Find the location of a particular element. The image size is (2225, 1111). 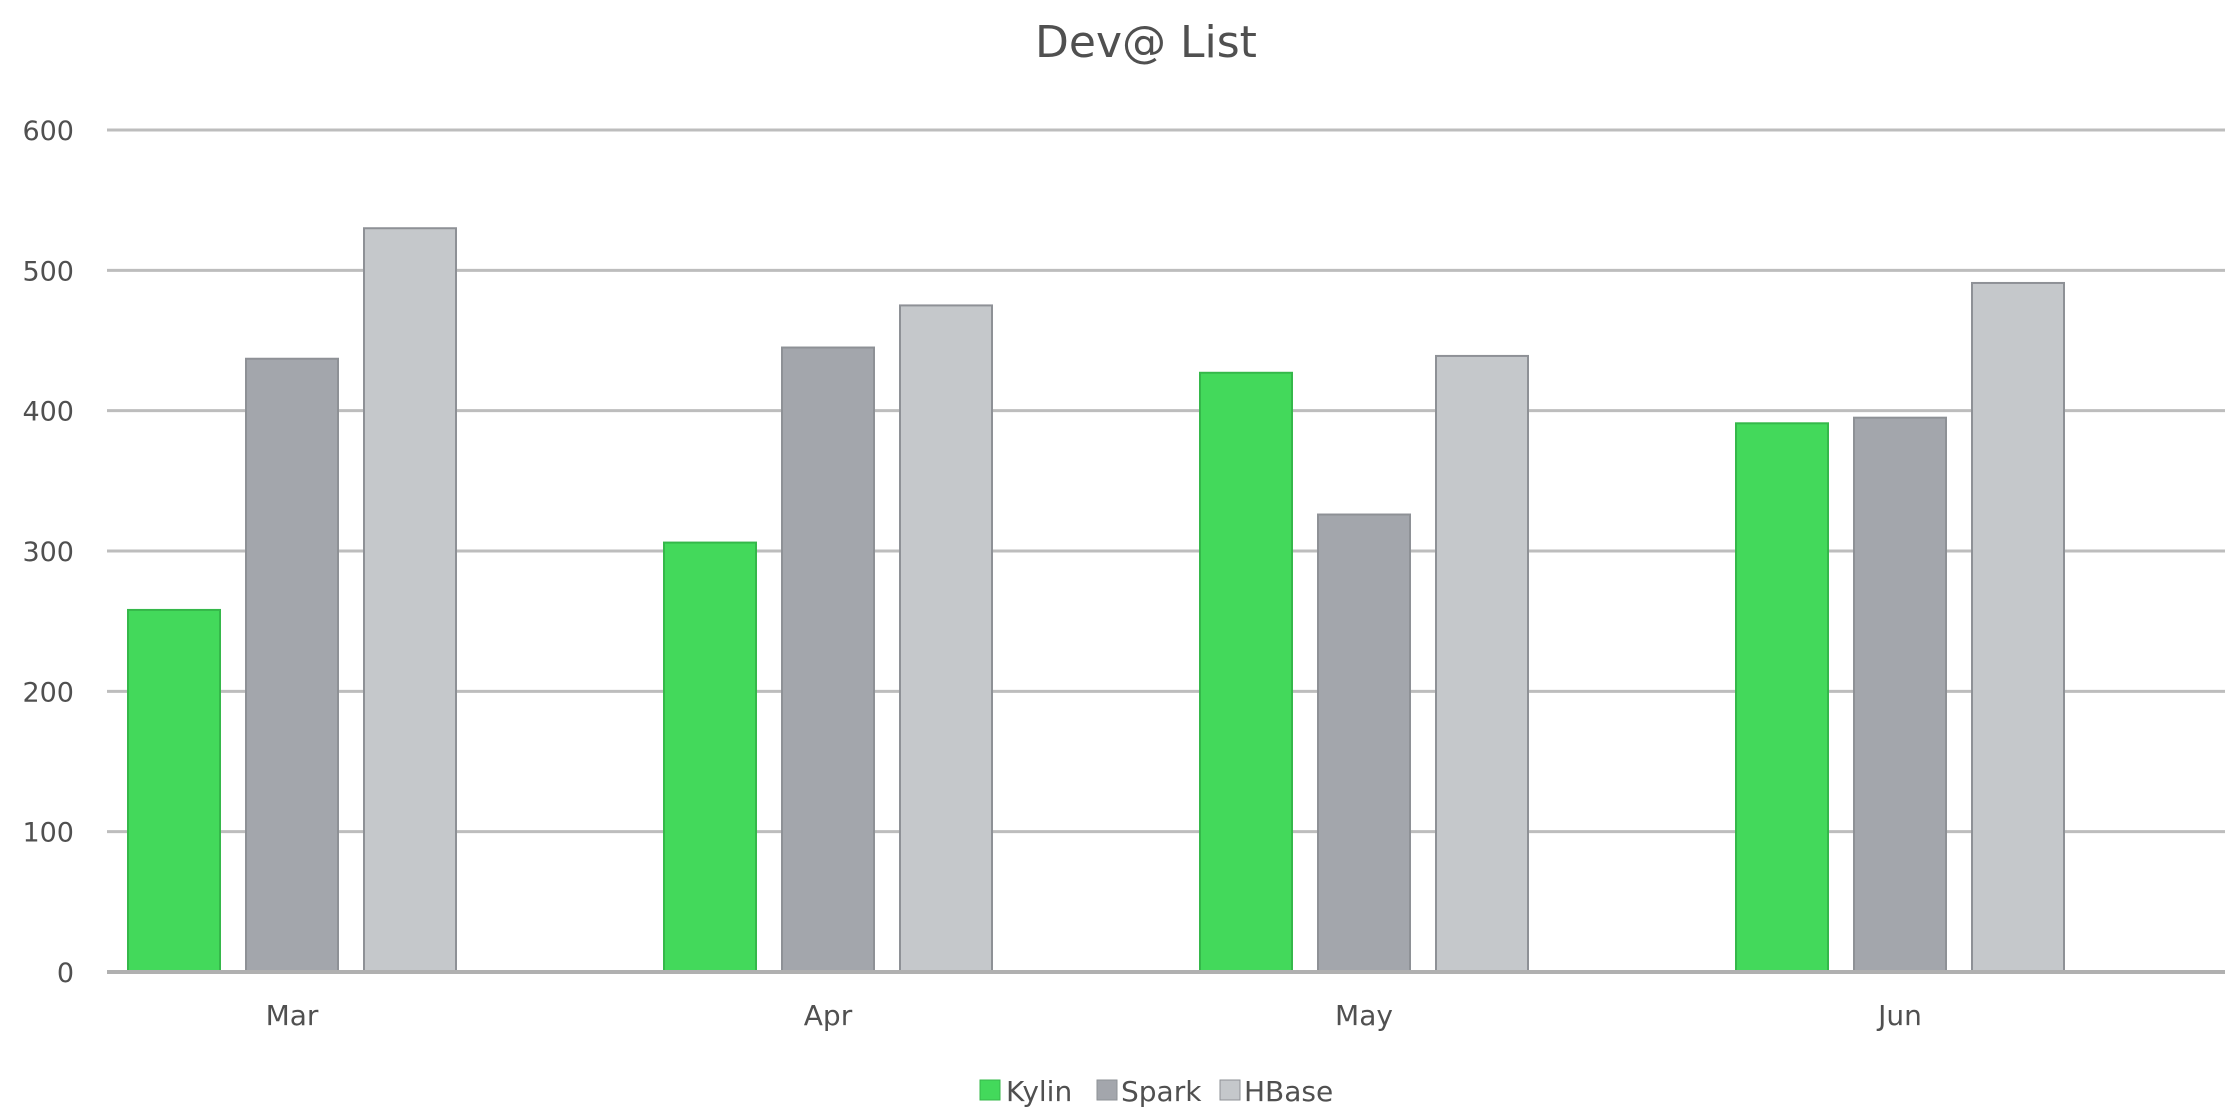

x-tick-label: Mar is located at coordinates (292, 1015).